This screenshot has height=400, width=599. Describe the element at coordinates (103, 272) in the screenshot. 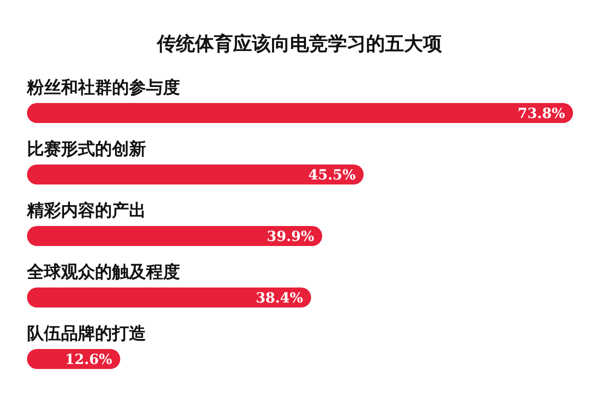

I see `y-tick-label: 全球观众的触及程度` at that location.